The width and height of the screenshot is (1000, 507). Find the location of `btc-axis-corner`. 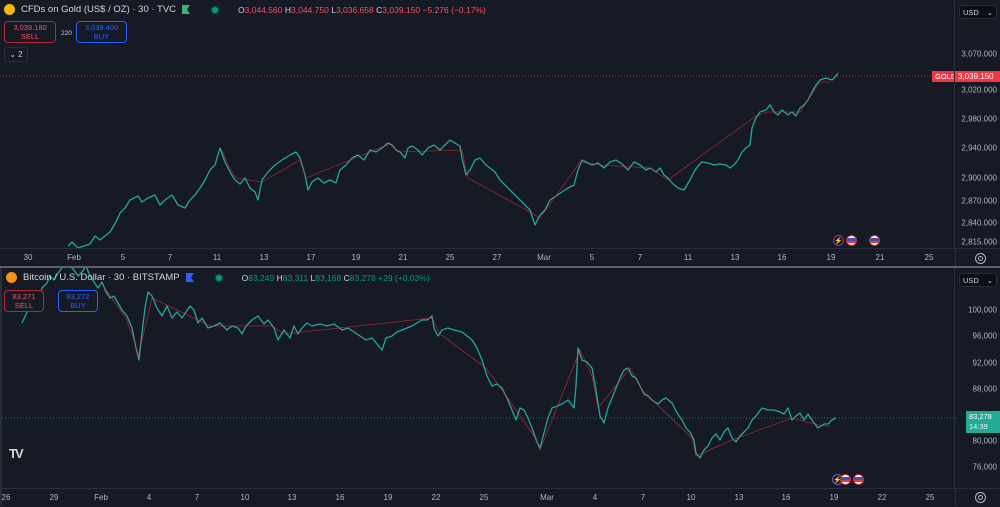

btc-axis-corner is located at coordinates (977, 497).